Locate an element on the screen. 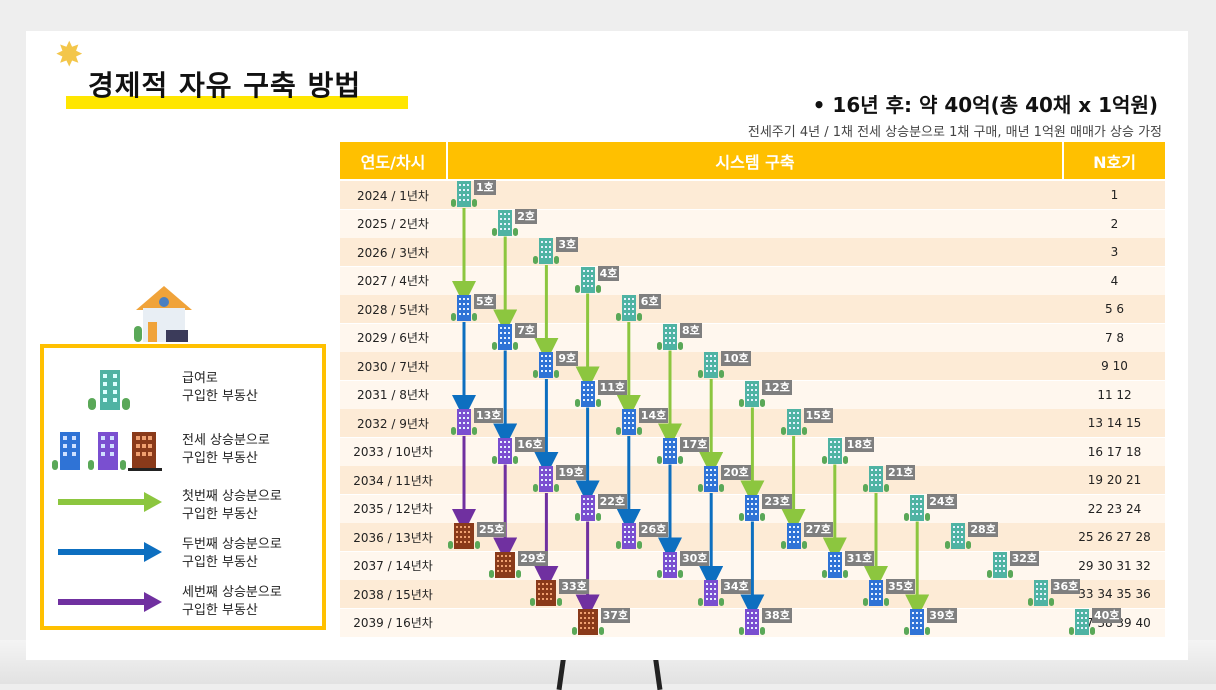 The image size is (1216, 690). building-label: 7호 is located at coordinates (526, 330).